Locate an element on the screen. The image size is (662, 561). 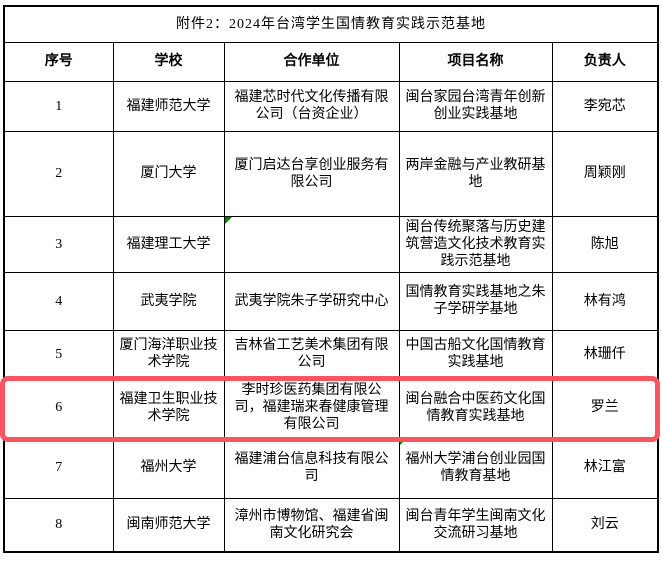
column-header-leader: 负责人 is located at coordinates (605, 61).